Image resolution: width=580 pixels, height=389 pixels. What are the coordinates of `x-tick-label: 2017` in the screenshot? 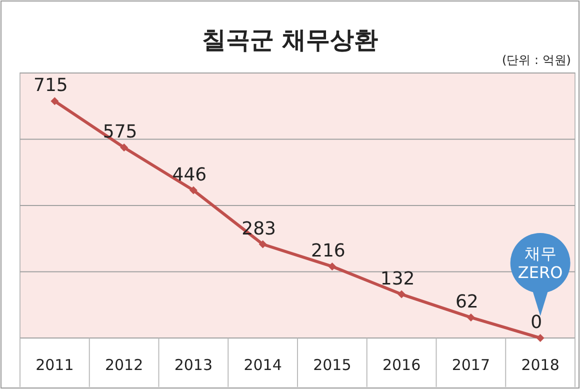 It's located at (471, 365).